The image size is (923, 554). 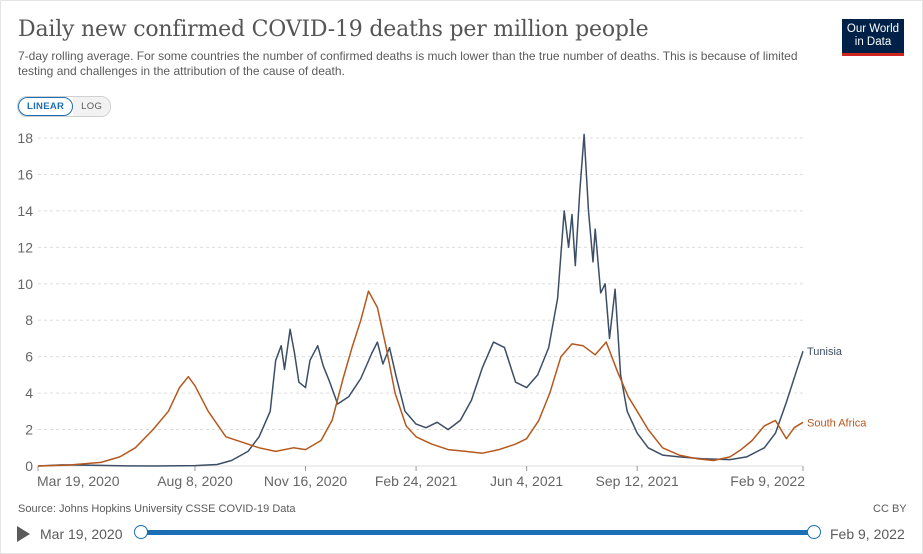 What do you see at coordinates (29, 320) in the screenshot?
I see `y-tick-label: 8` at bounding box center [29, 320].